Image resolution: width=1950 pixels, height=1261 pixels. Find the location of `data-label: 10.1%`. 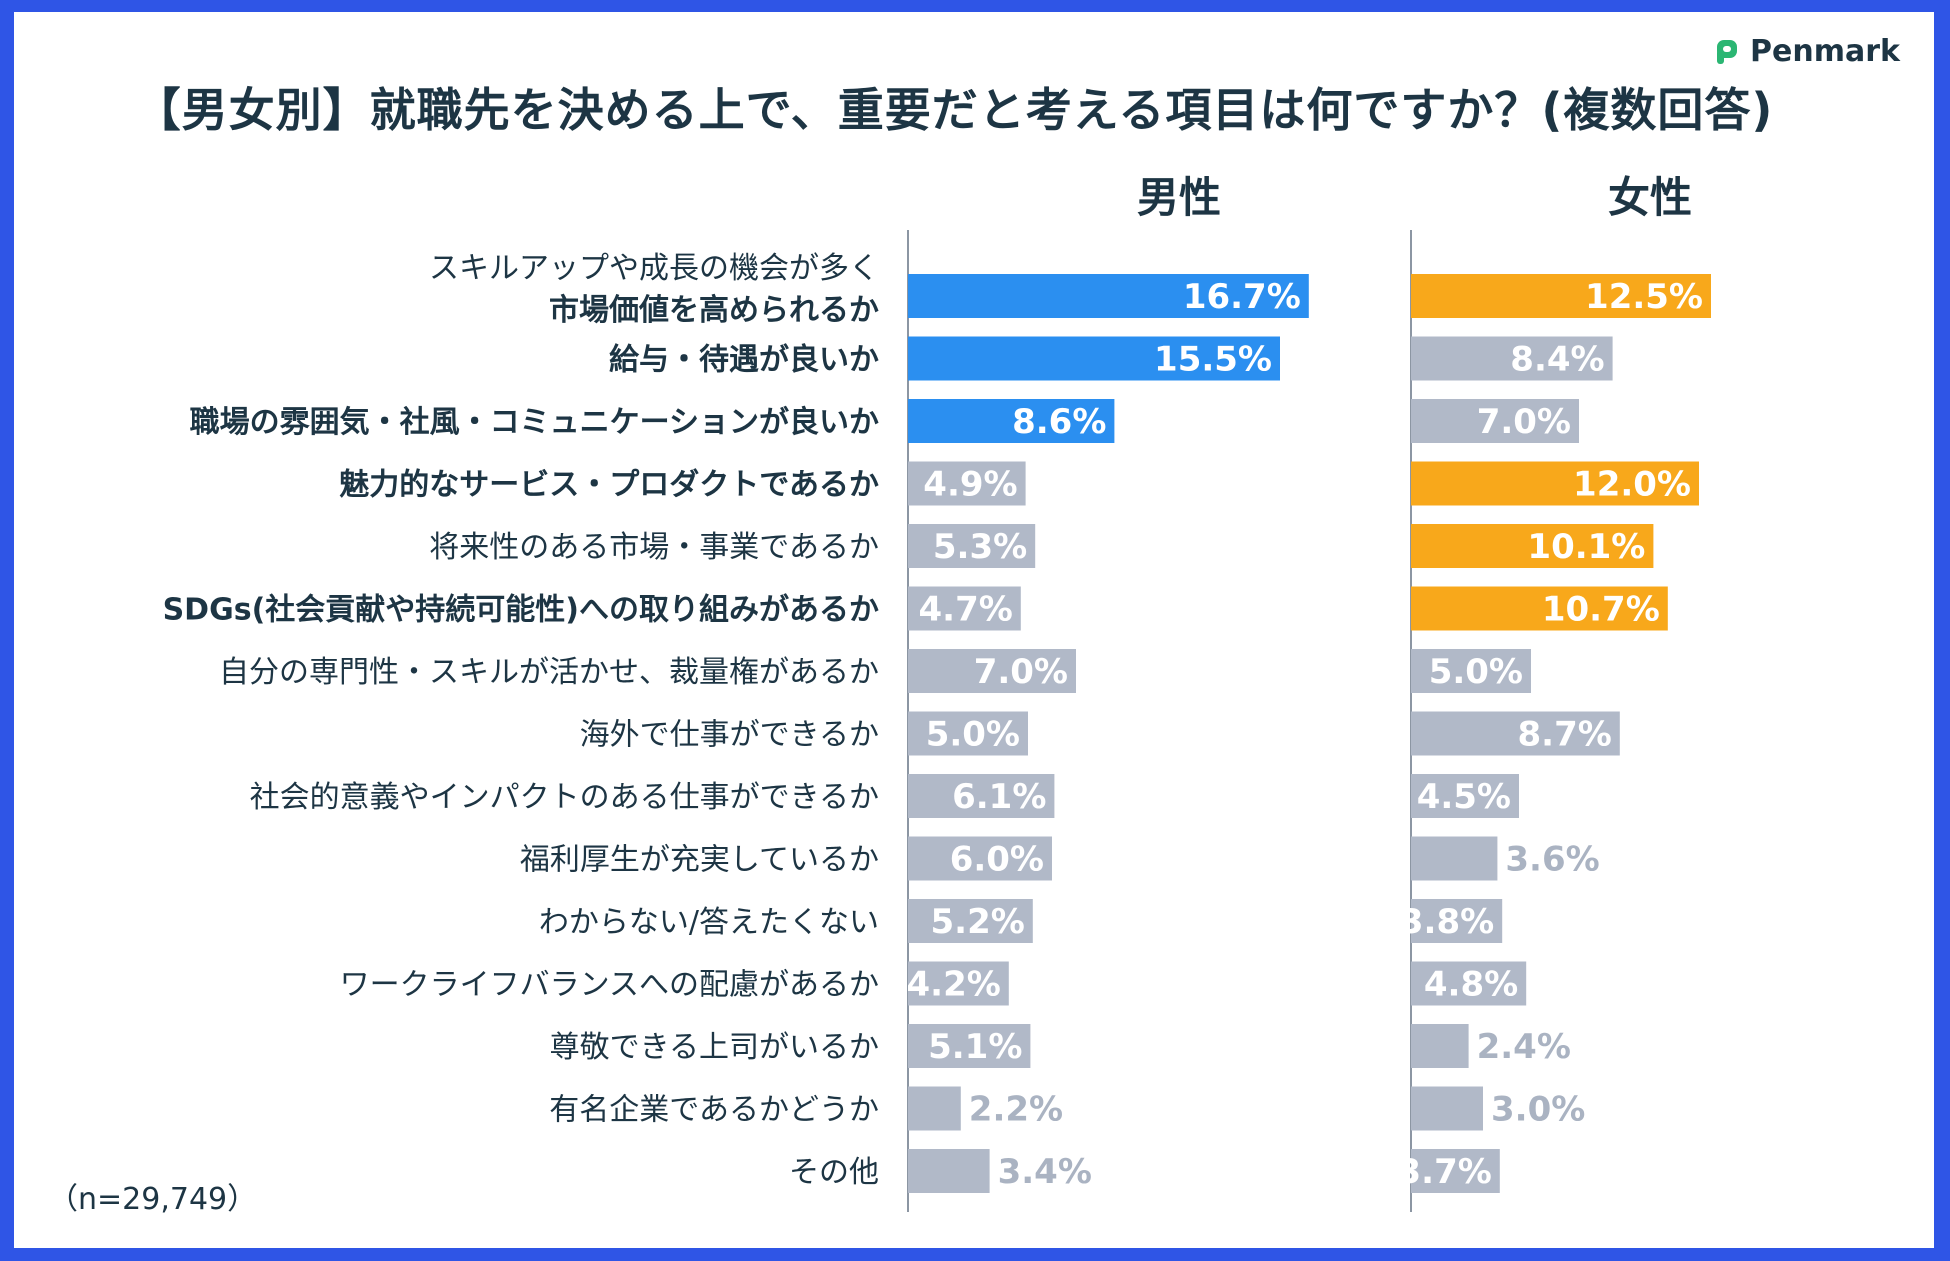

data-label: 10.1% is located at coordinates (1586, 547).